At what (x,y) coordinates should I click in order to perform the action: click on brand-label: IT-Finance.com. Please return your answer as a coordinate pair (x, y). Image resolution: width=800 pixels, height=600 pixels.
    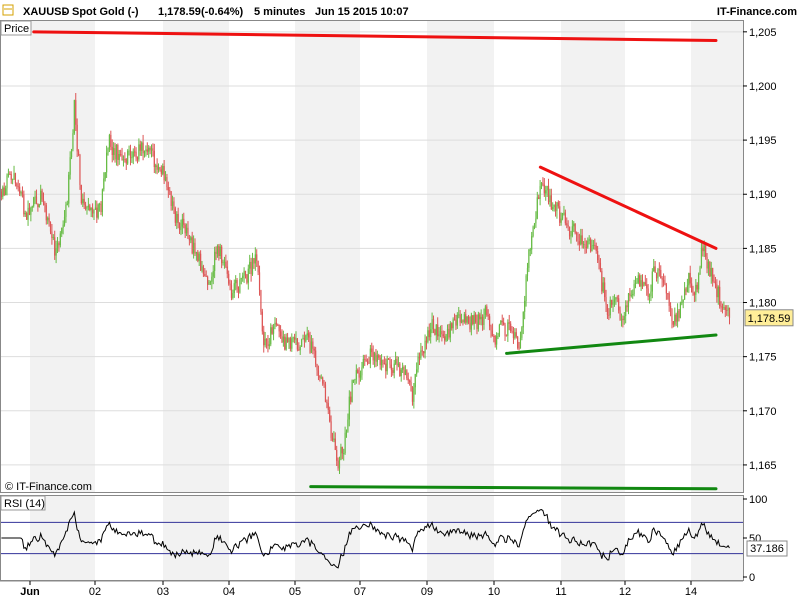
    Looking at the image, I should click on (757, 12).